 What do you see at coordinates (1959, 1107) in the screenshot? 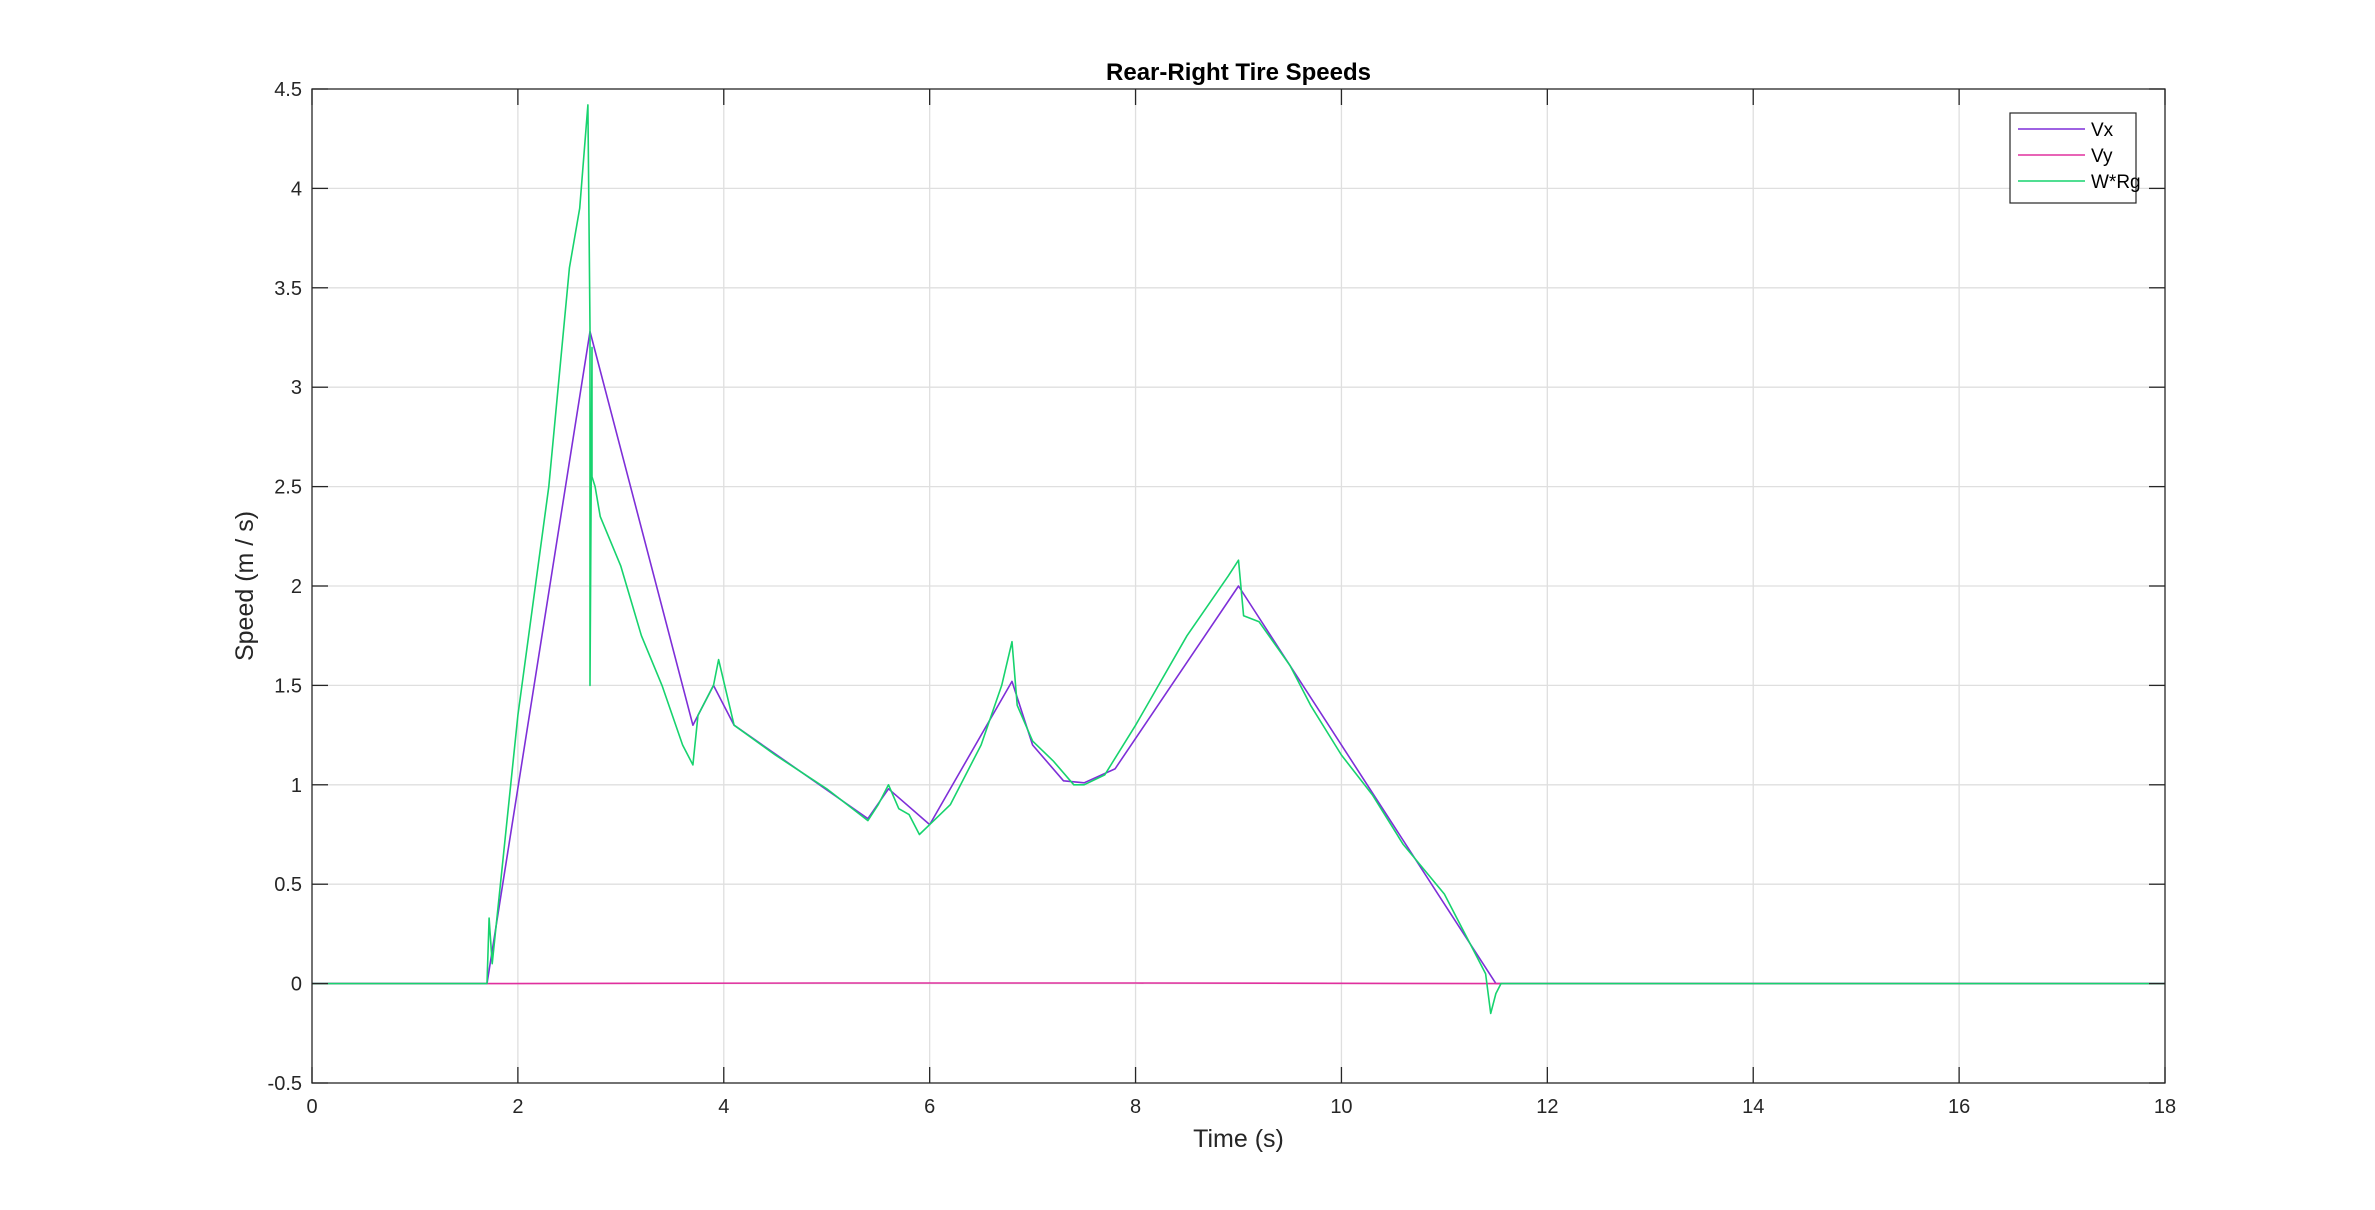
I see `x-tick-label: 16` at bounding box center [1959, 1107].